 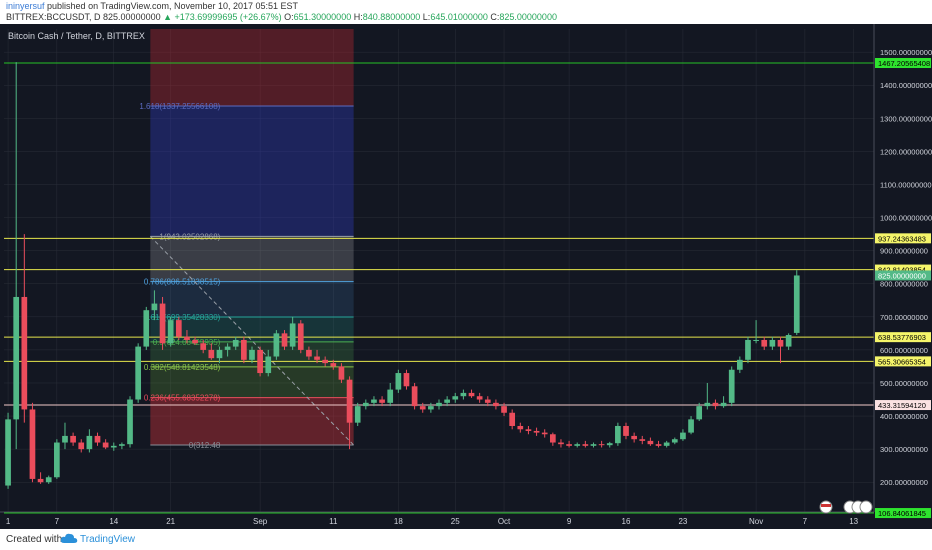 What do you see at coordinates (398, 521) in the screenshot?
I see `time-tick-label: 18` at bounding box center [398, 521].